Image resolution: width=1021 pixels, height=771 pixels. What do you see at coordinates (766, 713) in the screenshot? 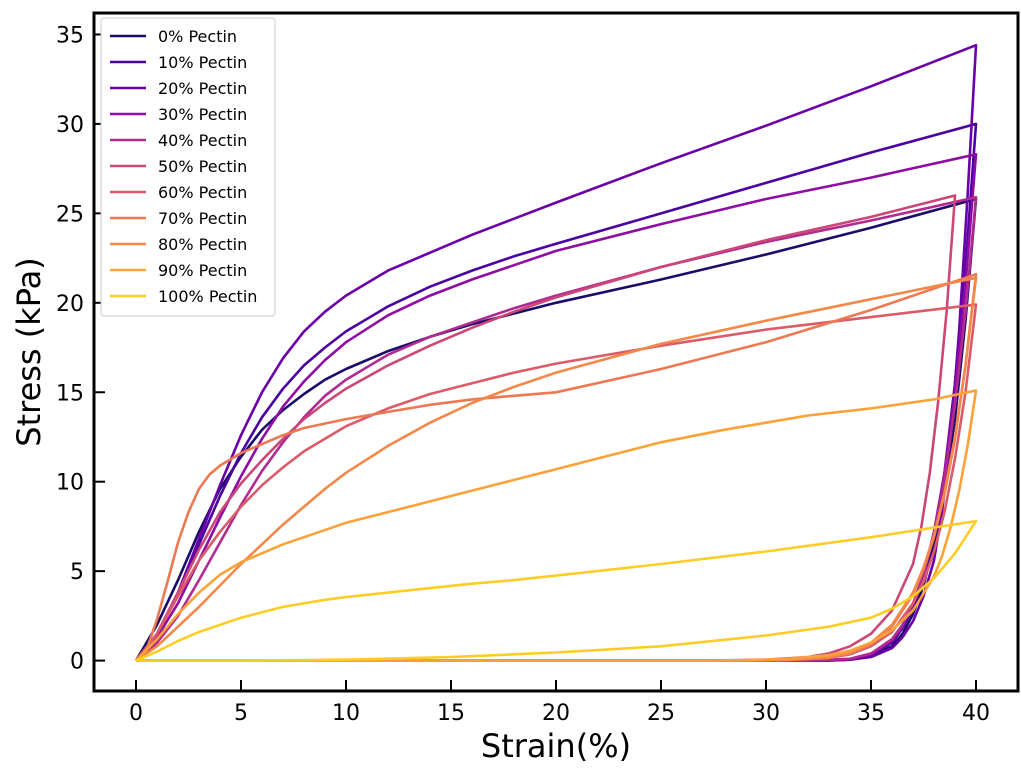
I see `x-tick-label: 30` at bounding box center [766, 713].